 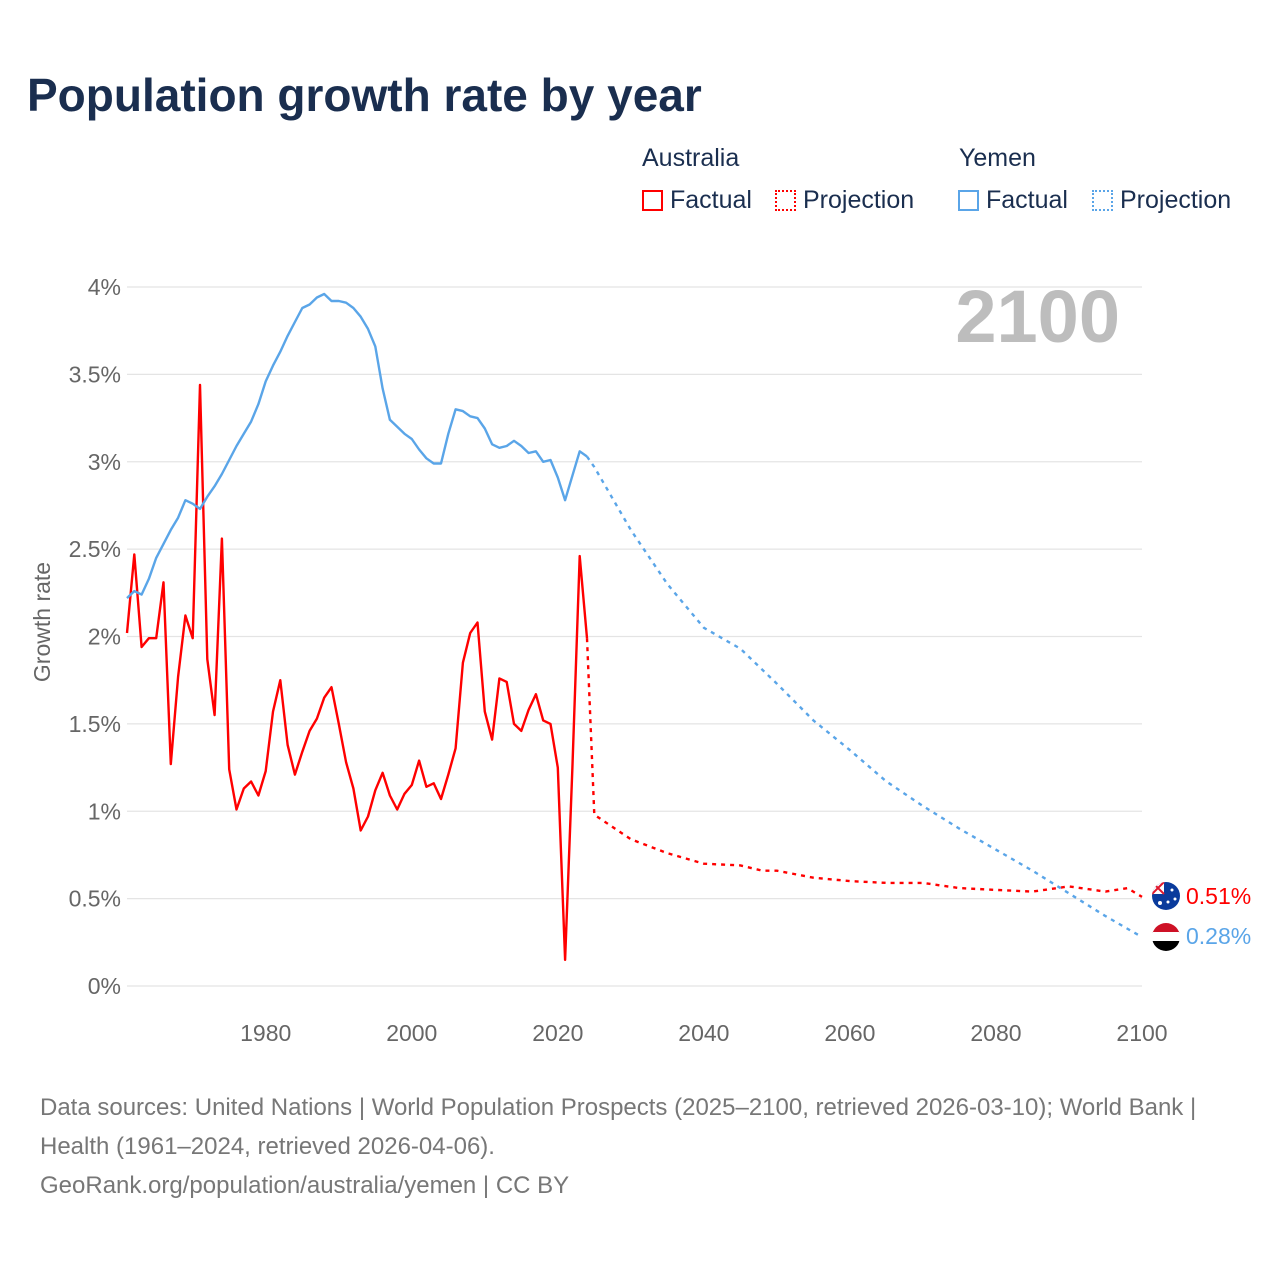 I want to click on x-tick-label: 1980, so click(x=265, y=1033).